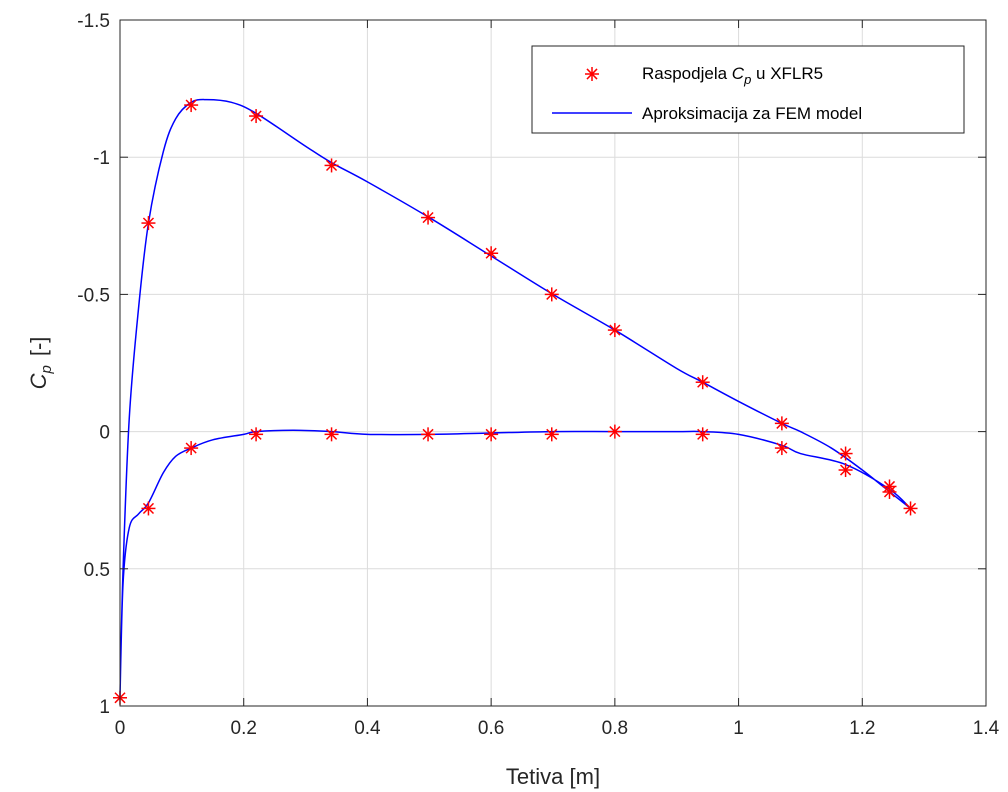  I want to click on x-tick-label: 0.4, so click(367, 728).